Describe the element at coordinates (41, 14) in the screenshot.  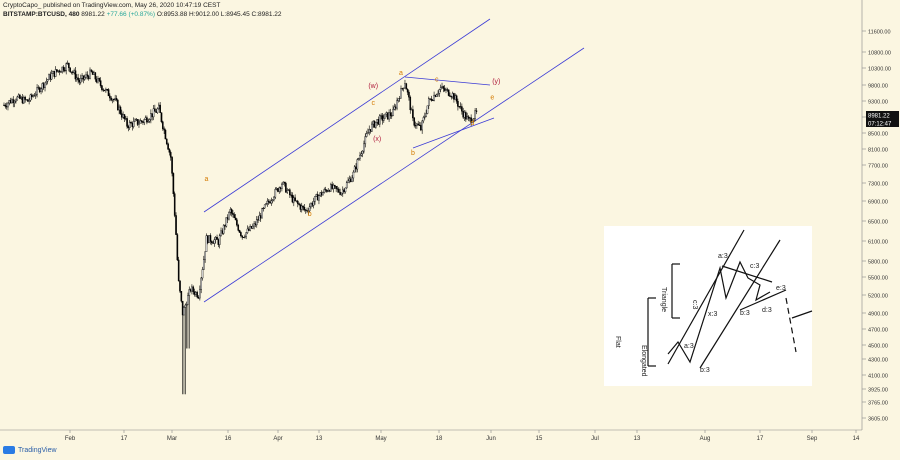
I see `symbol-name: BITSTAMP:BTCUSD, 480` at that location.